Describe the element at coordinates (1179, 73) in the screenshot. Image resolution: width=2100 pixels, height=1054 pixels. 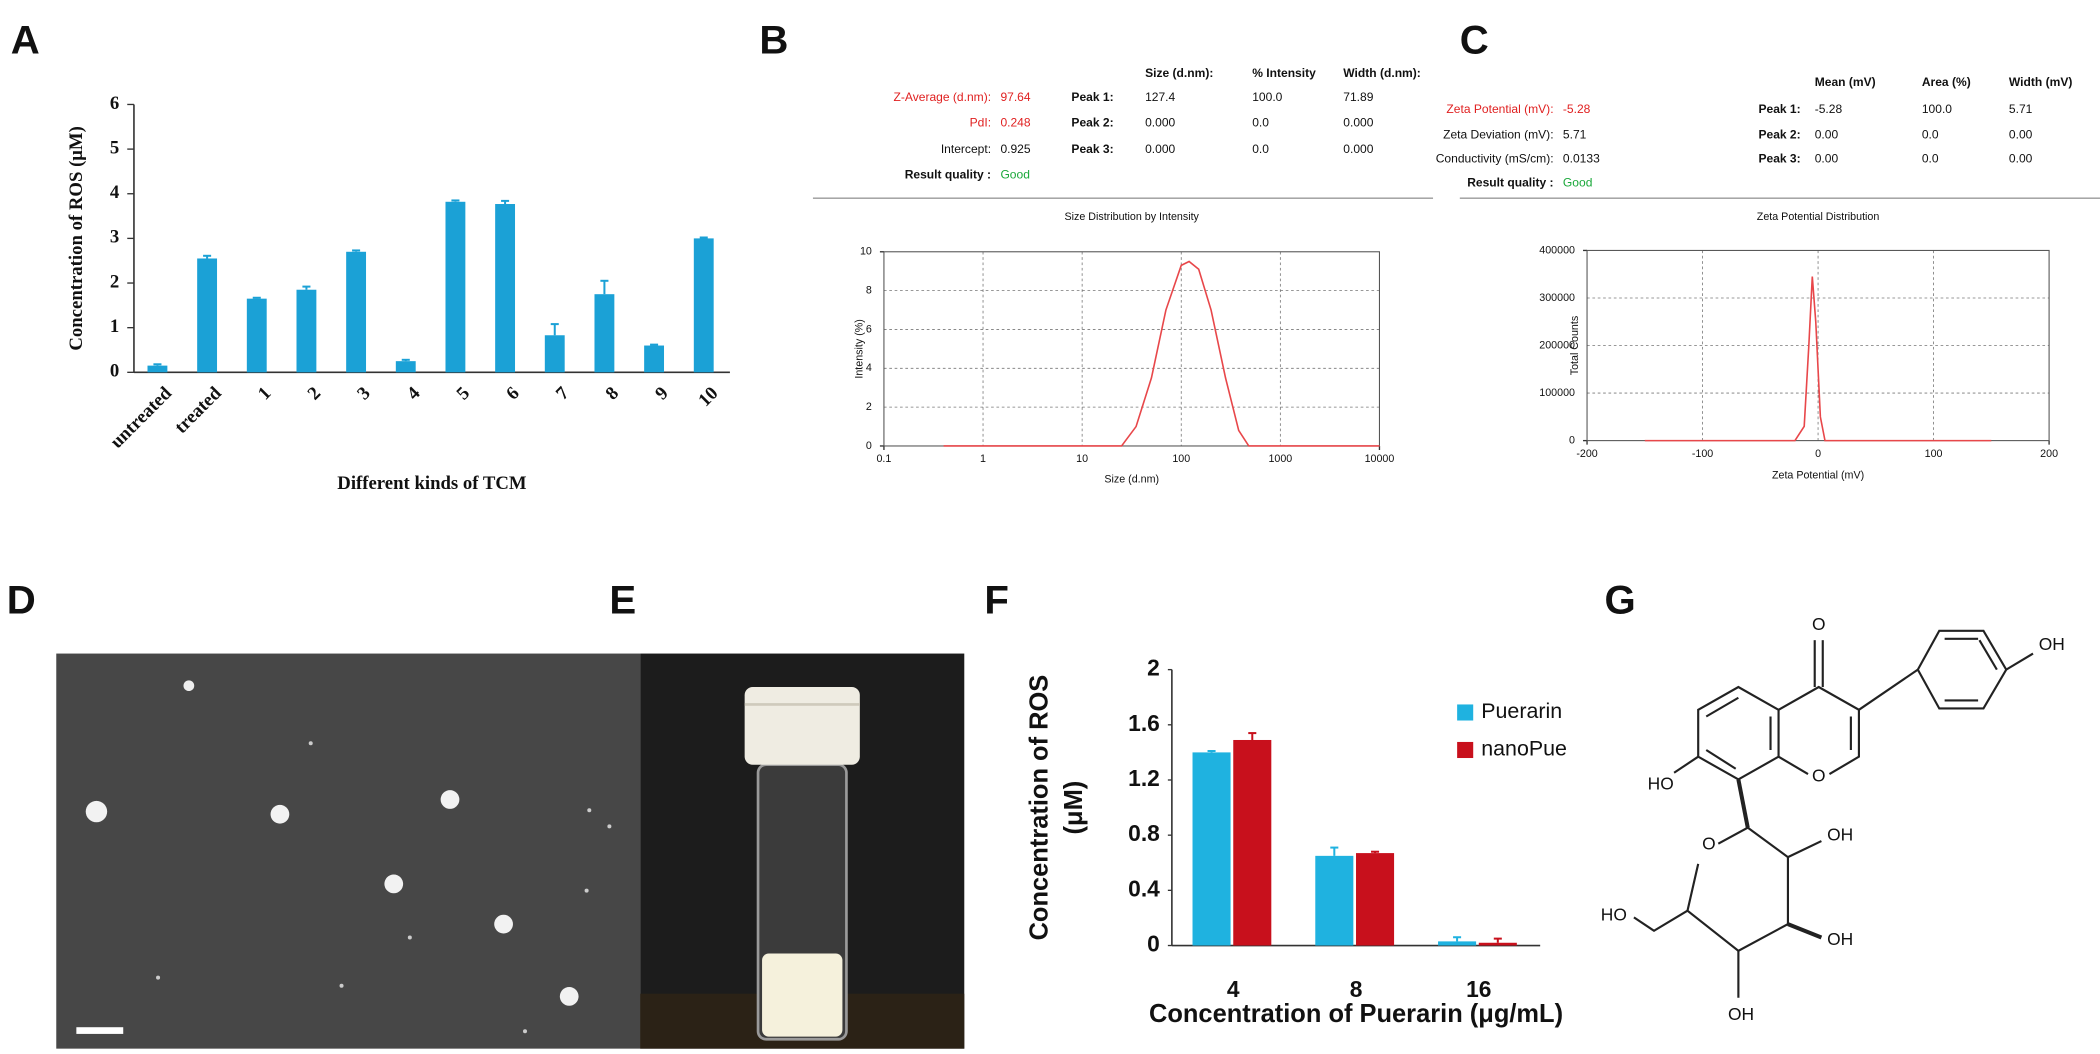
I see `table-header: Size (d.nm):` at that location.